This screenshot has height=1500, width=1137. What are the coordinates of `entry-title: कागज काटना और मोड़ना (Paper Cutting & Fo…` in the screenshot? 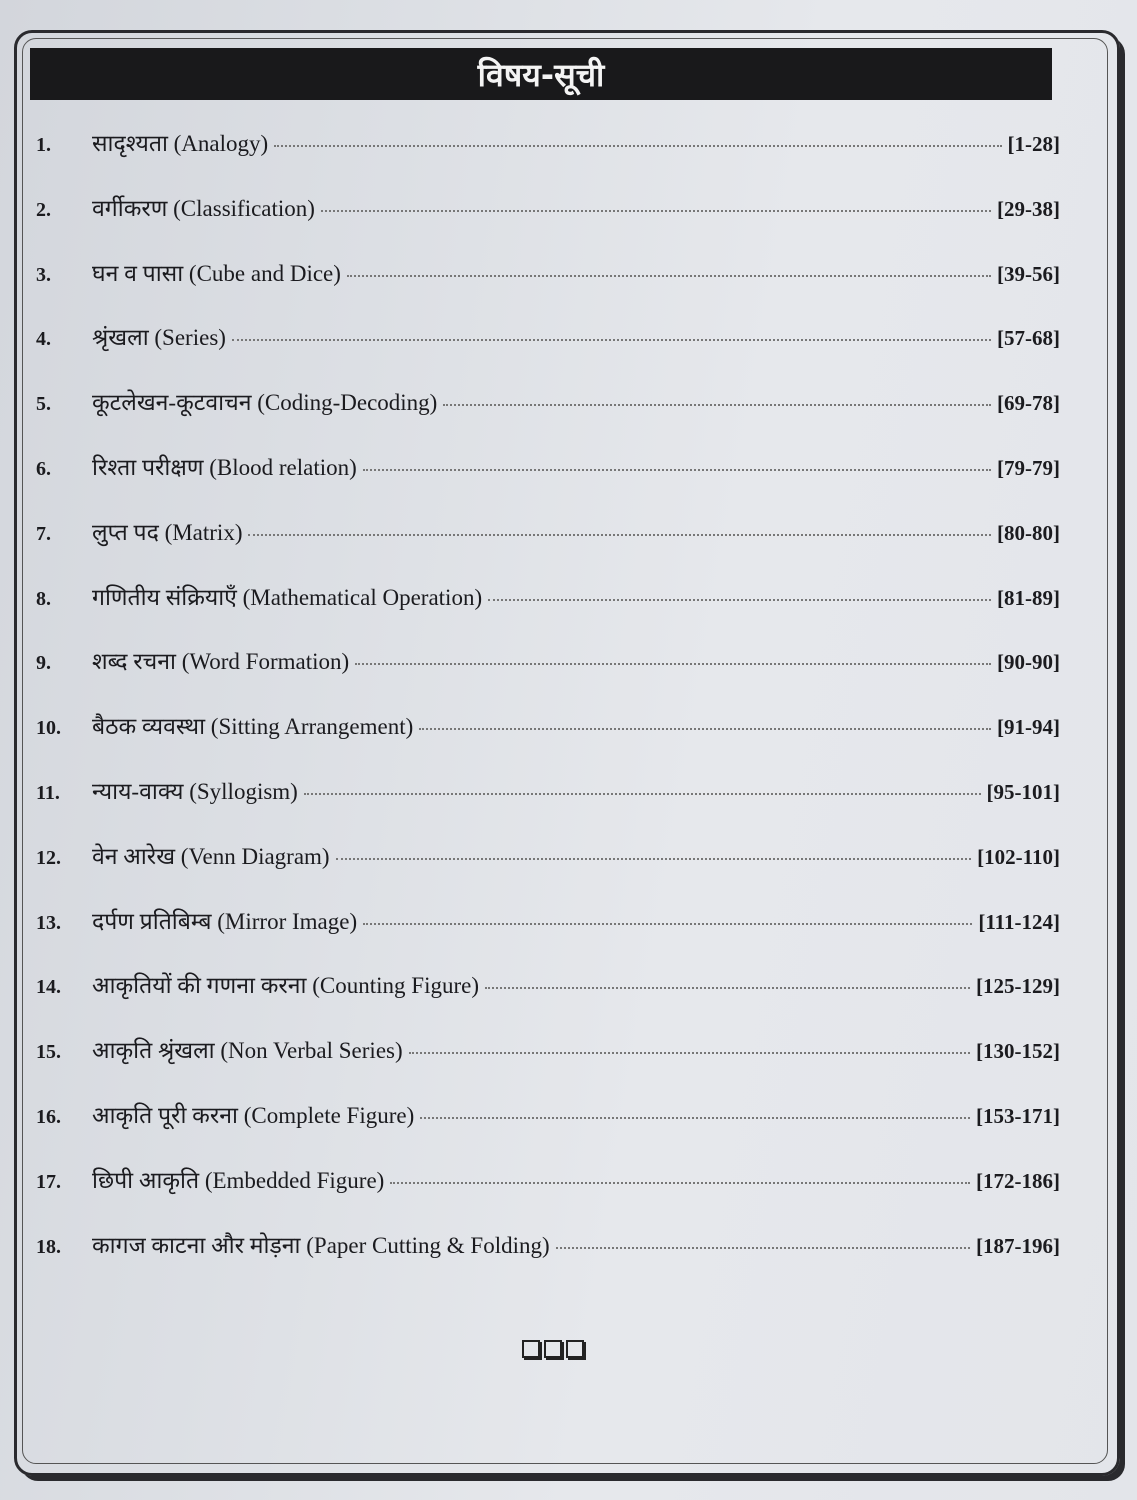 It's located at (321, 1245).